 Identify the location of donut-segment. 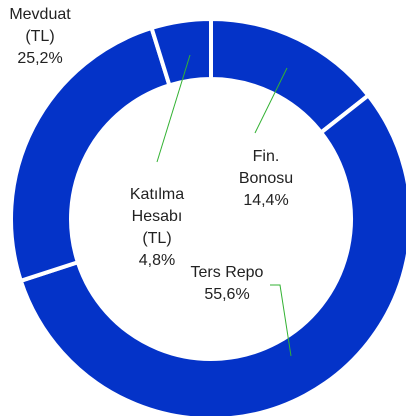
(181, 52).